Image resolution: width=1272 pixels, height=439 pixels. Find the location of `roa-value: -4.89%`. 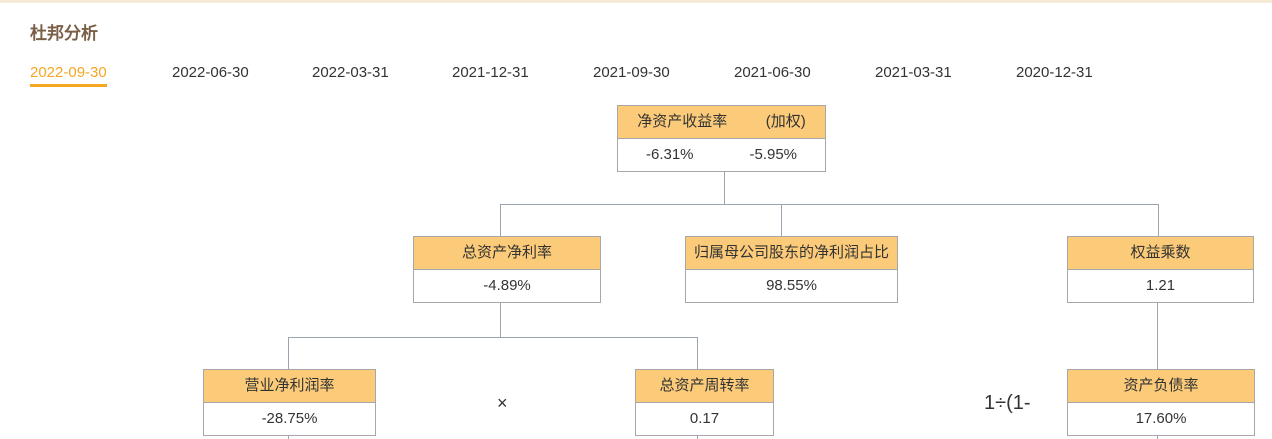

roa-value: -4.89% is located at coordinates (507, 285).